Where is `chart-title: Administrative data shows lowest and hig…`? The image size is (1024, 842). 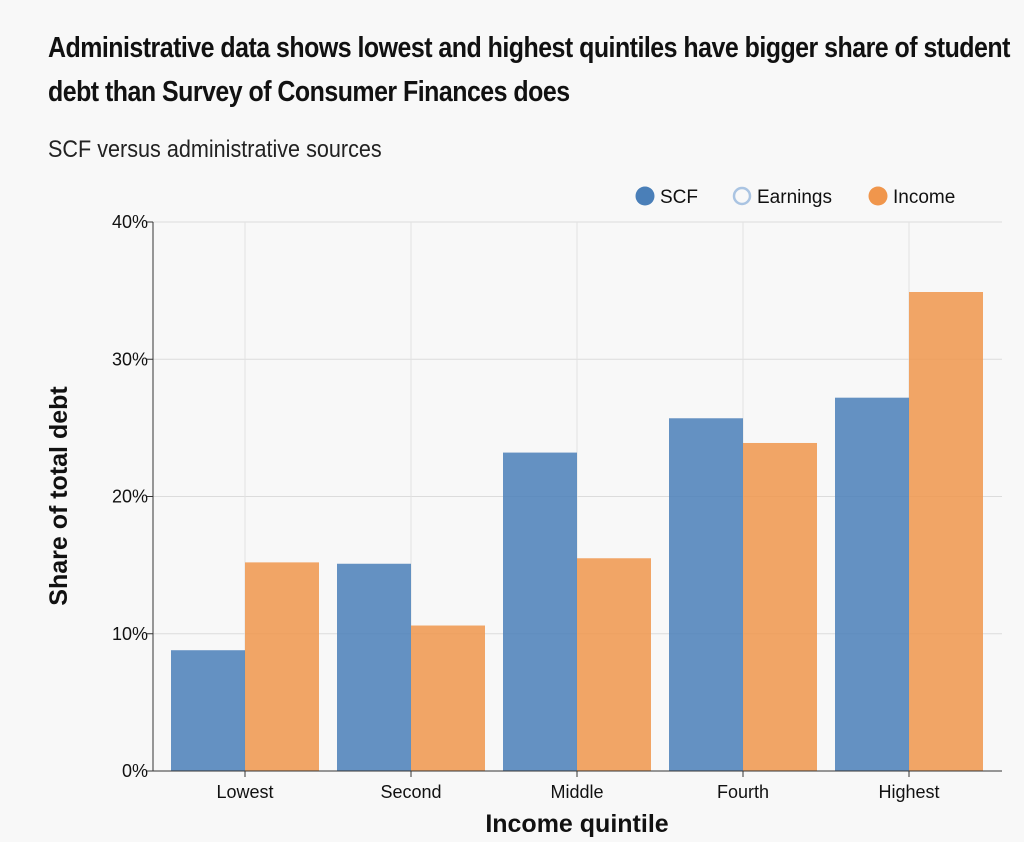
chart-title: Administrative data shows lowest and hig… is located at coordinates (529, 70).